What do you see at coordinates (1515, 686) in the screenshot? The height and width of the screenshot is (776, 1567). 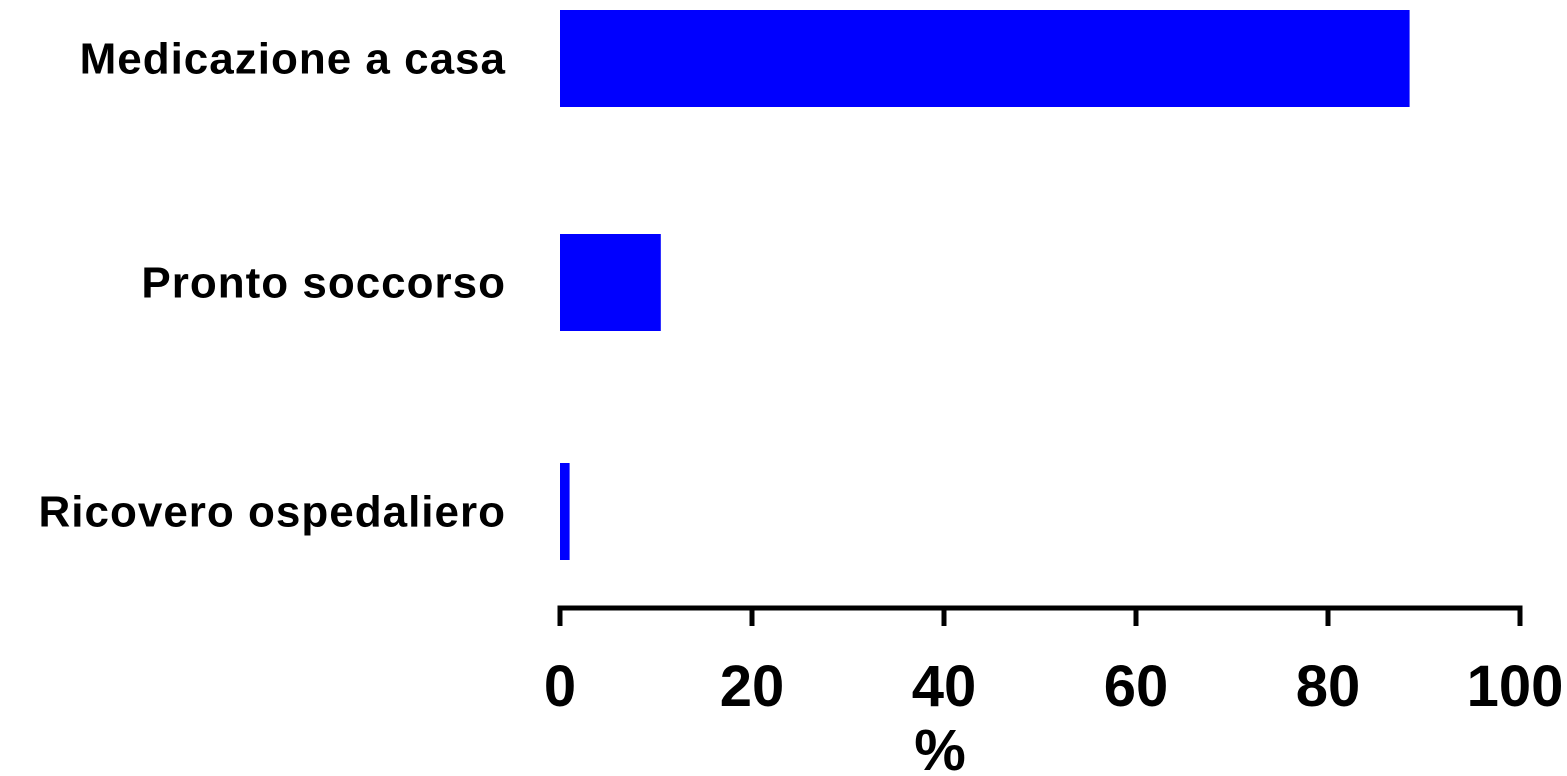 I see `x-tick-label-100: 100` at bounding box center [1515, 686].